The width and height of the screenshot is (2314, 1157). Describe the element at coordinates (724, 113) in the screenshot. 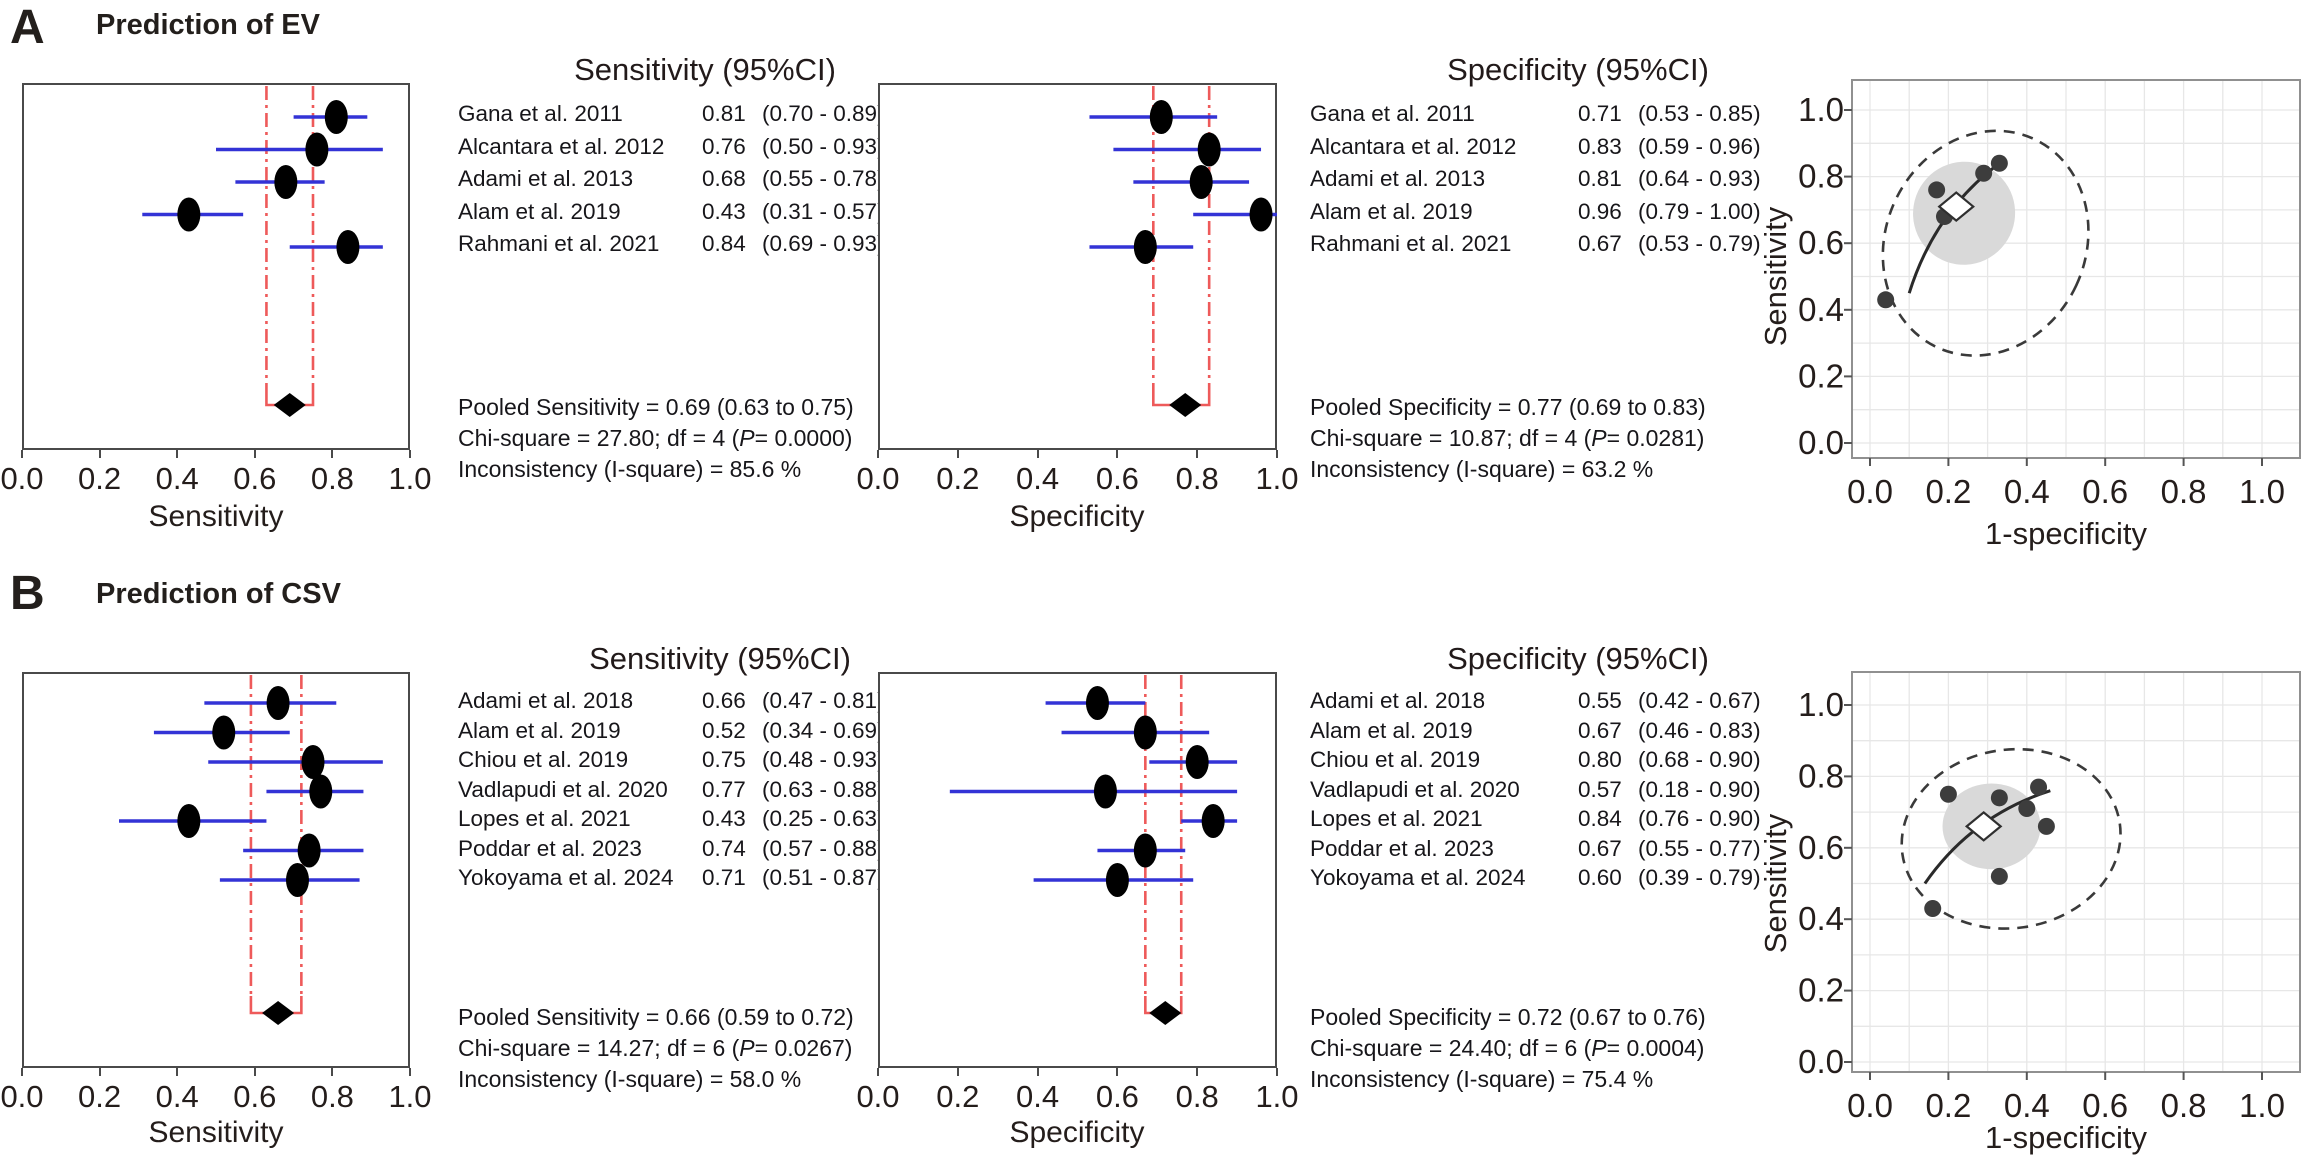

I see `study-estimate: 0.81` at that location.